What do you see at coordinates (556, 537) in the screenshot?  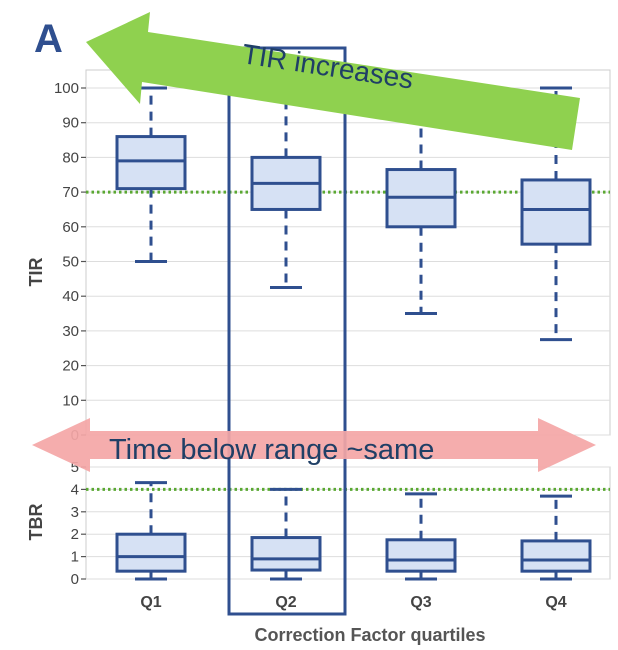 I see `tbr-box-q4` at bounding box center [556, 537].